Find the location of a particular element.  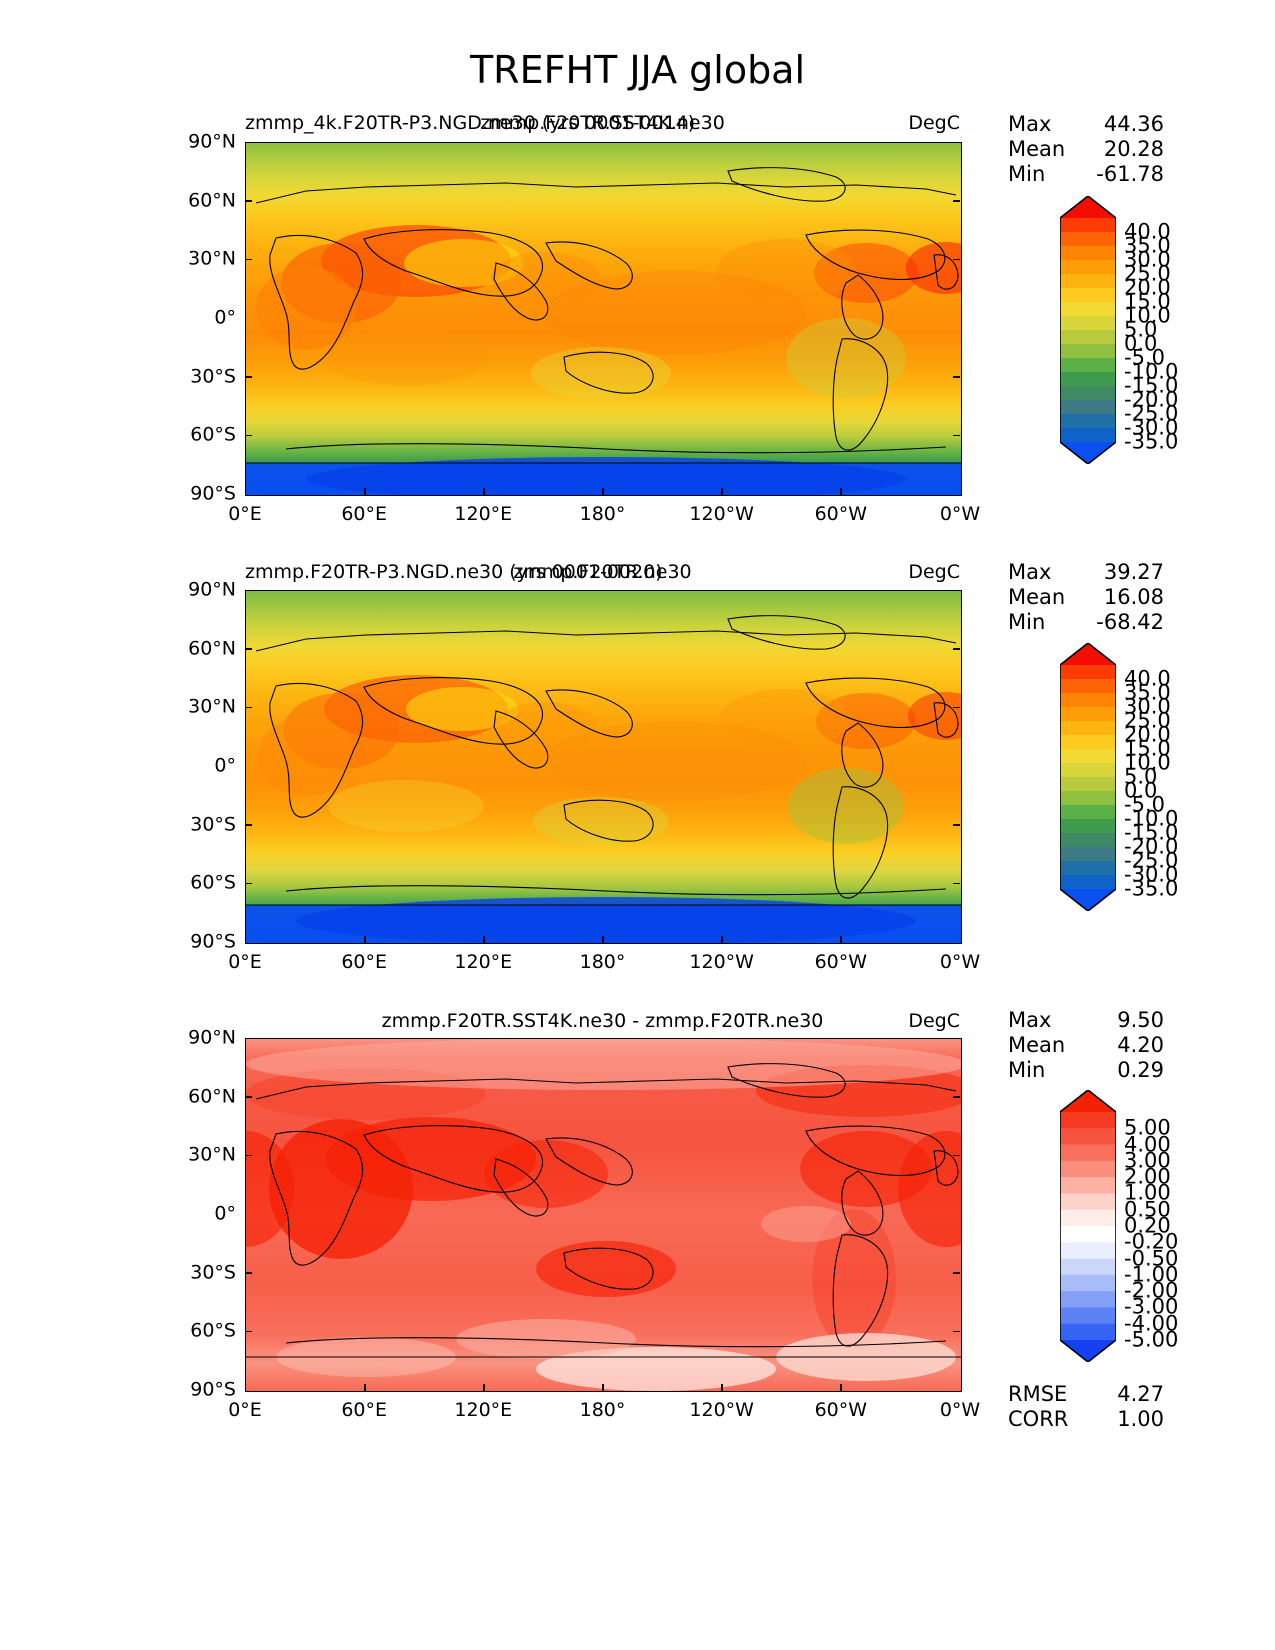

stats-diff-min-value: 0.29 is located at coordinates (1140, 1070).